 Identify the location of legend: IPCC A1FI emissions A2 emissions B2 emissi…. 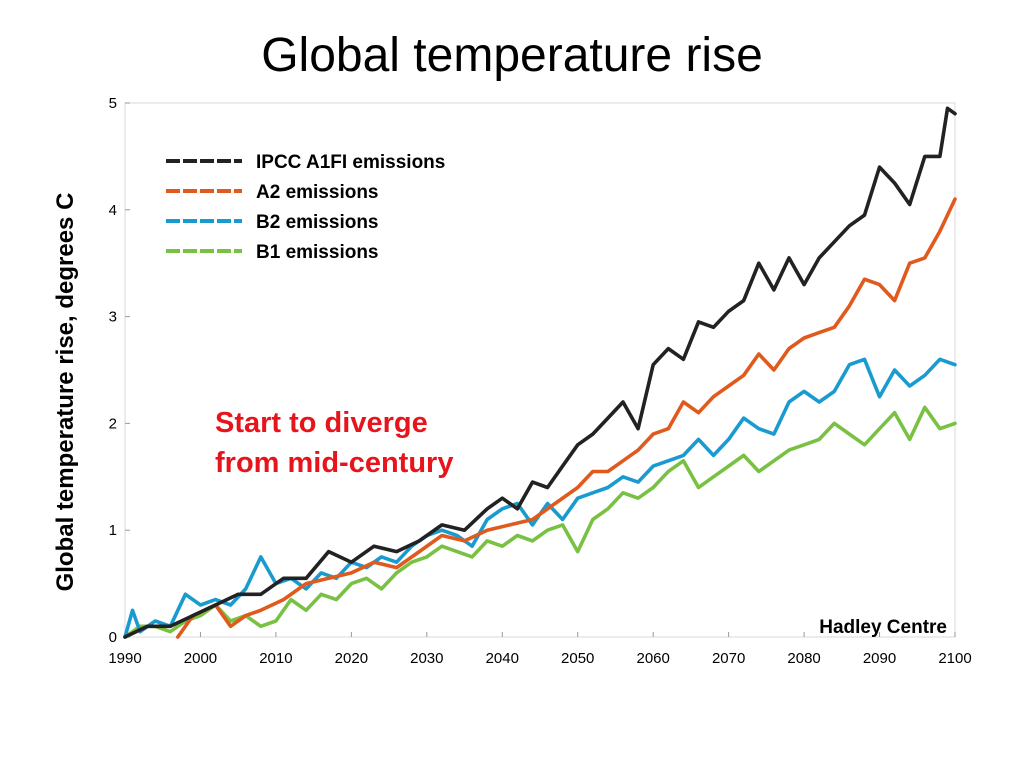
(305, 207).